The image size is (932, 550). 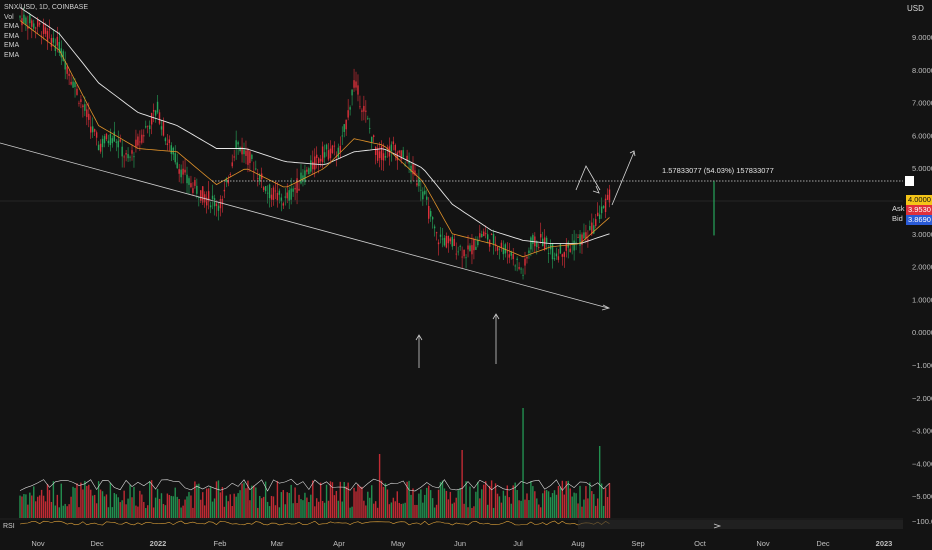 What do you see at coordinates (922, 37) in the screenshot?
I see `price-tick-label: 9.0000` at bounding box center [922, 37].